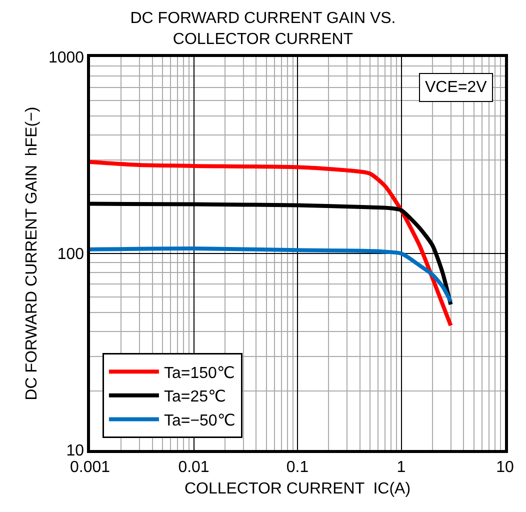  Describe the element at coordinates (31, 253) in the screenshot. I see `y-axis-title: DC FORWARD CURRENT GAIN hFE(−)` at that location.